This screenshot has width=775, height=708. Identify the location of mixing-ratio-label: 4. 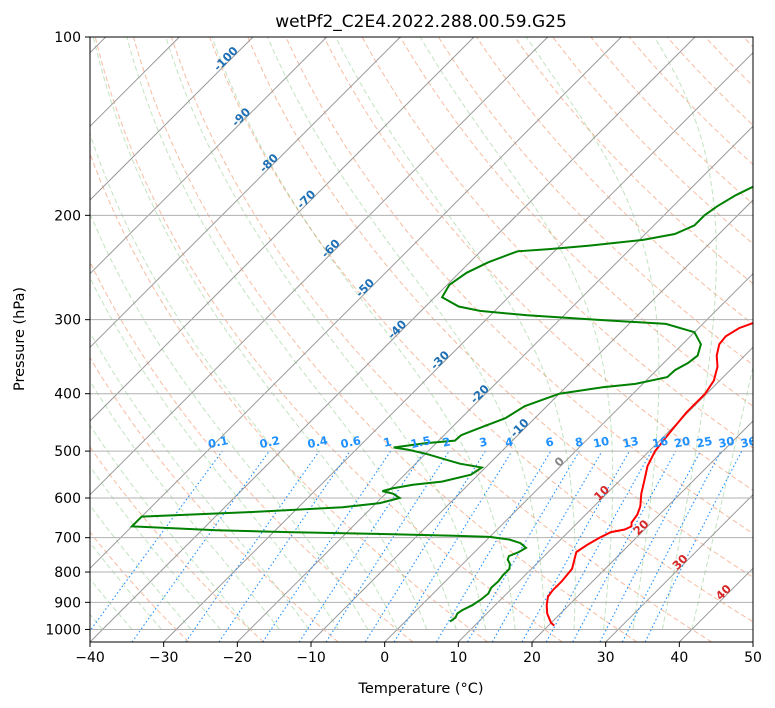
(509, 442).